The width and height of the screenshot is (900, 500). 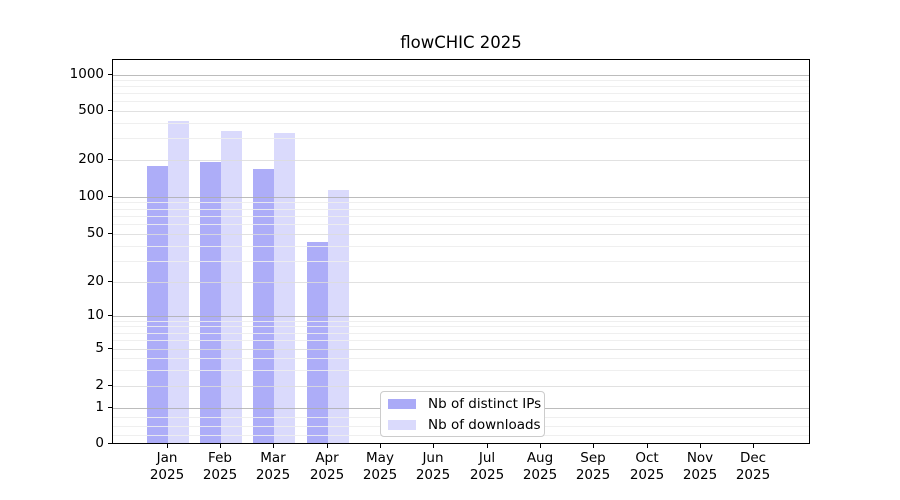 I want to click on legend-item-downloads: Nb of downloads, so click(x=464, y=424).